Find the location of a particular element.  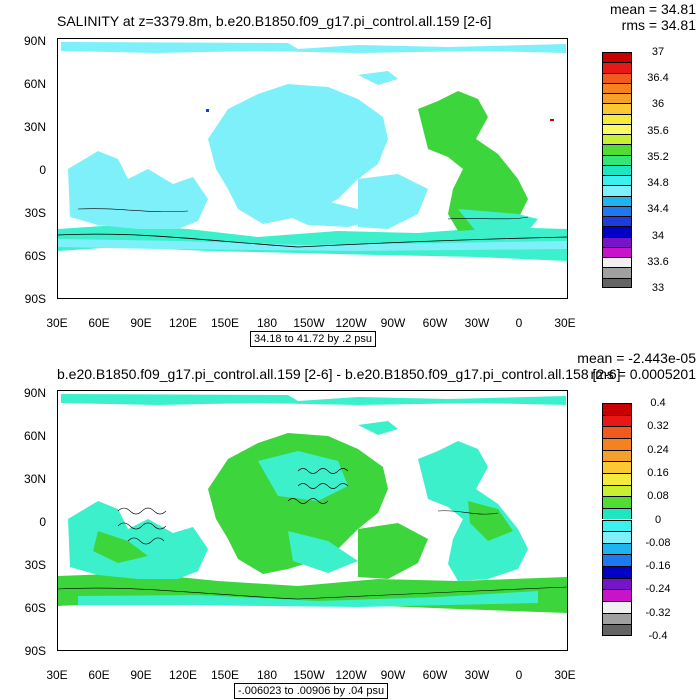

panel1-contour-info: 34.18 to 41.72 by .2 psu is located at coordinates (313, 339).